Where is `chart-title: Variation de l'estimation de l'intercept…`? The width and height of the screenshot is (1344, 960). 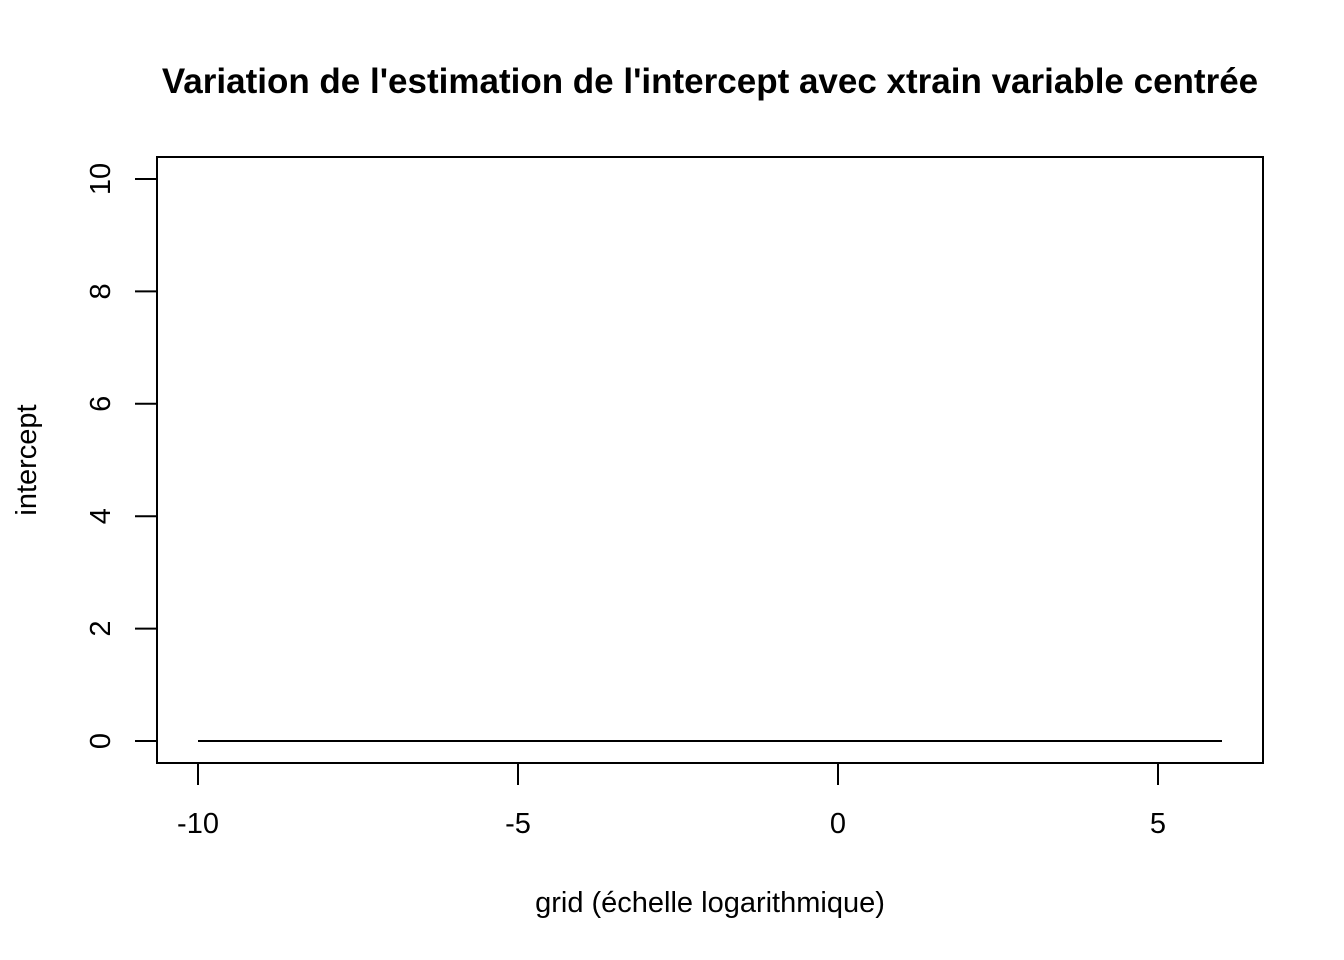
chart-title: Variation de l'estimation de l'intercept… is located at coordinates (710, 81).